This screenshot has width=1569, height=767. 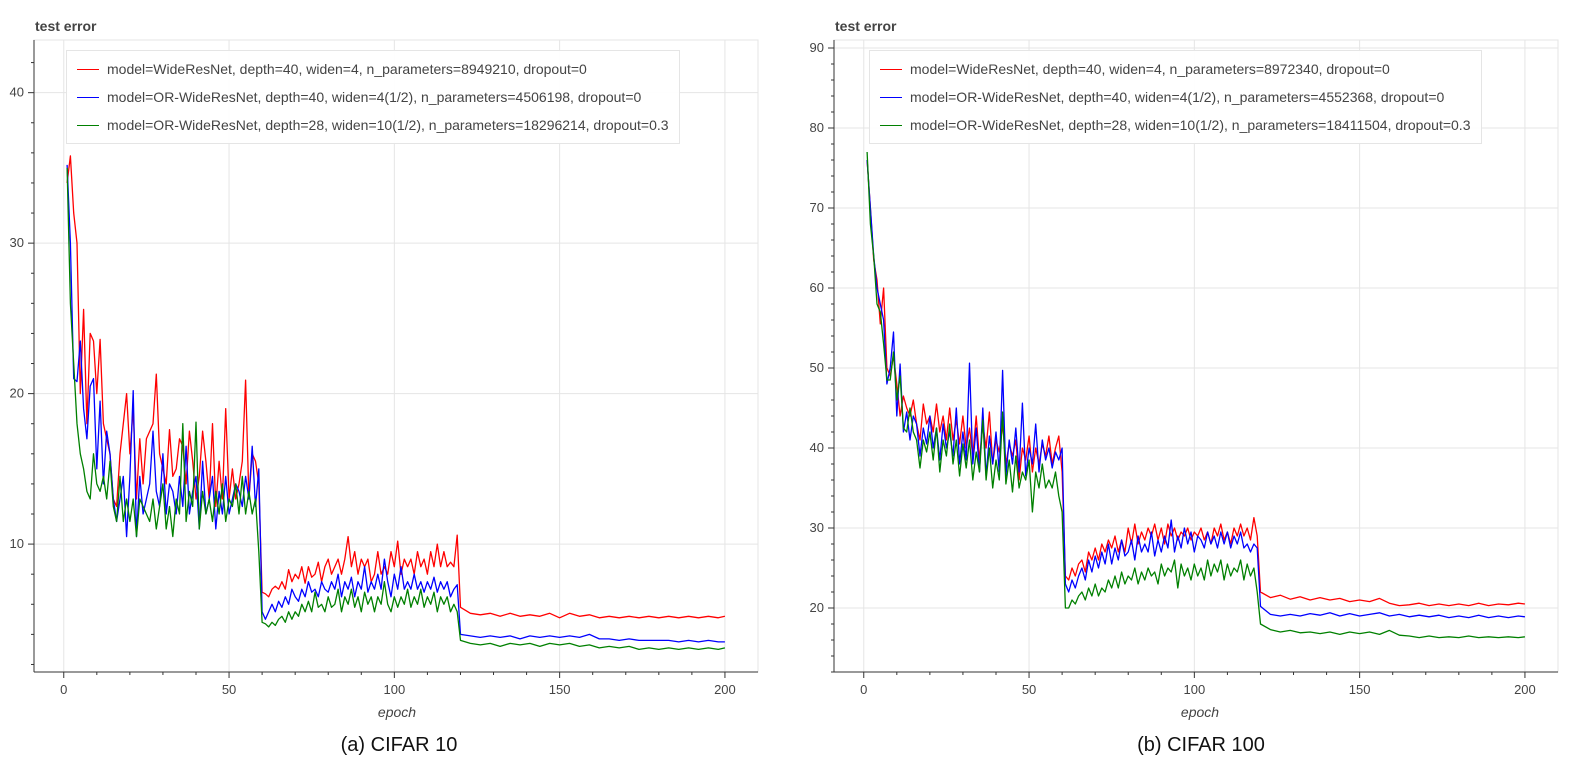 I want to click on figure-caption: (a) CIFAR 10, so click(x=399, y=745).